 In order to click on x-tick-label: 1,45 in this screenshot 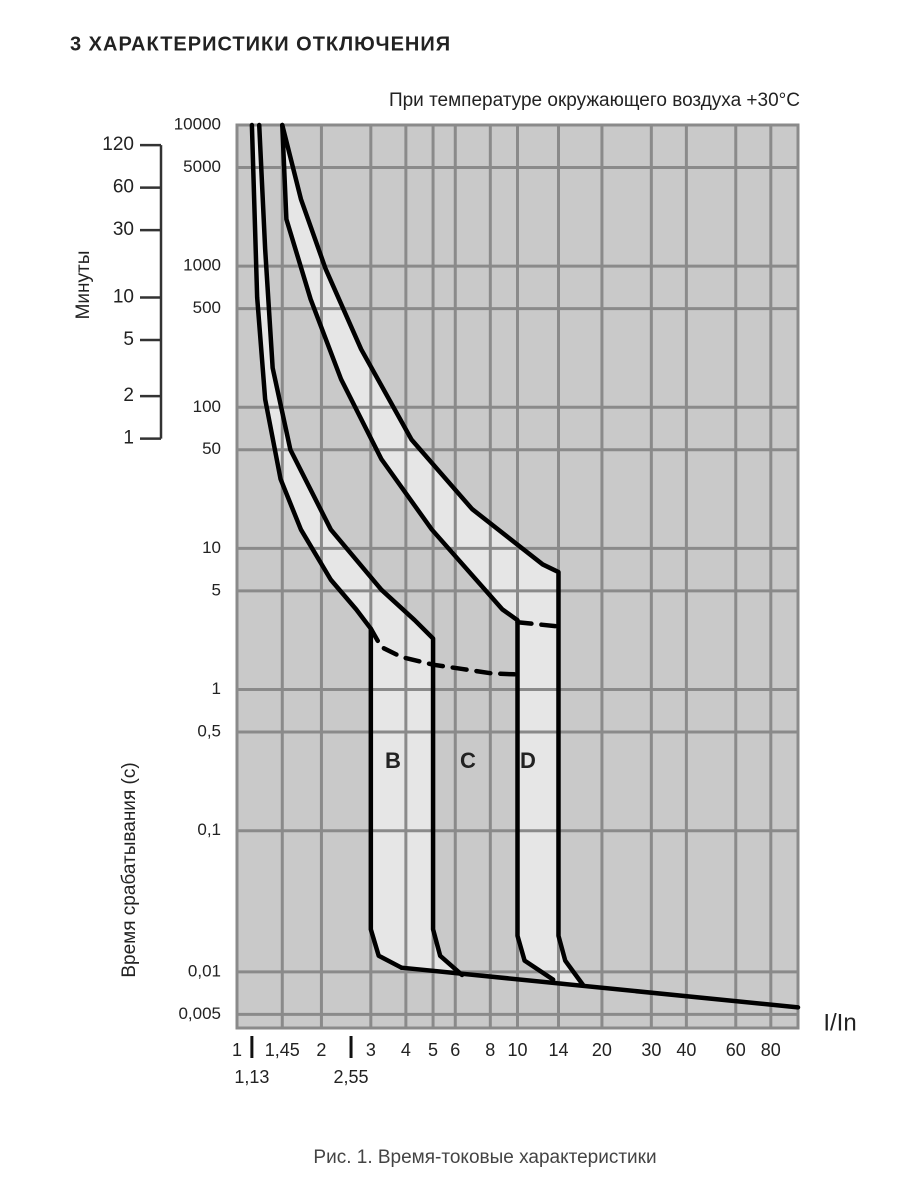, I will do `click(282, 1050)`.